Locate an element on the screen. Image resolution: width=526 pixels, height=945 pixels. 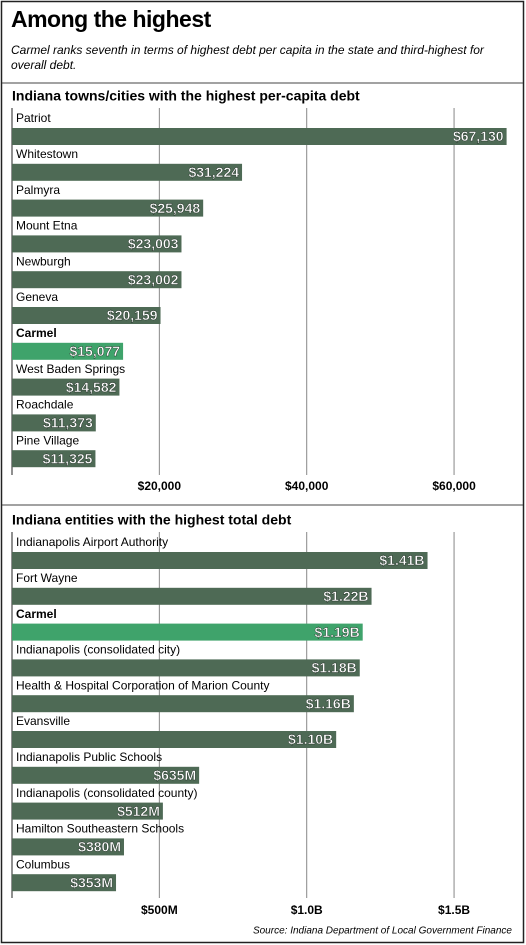
value-label: $31,224 is located at coordinates (213, 172).